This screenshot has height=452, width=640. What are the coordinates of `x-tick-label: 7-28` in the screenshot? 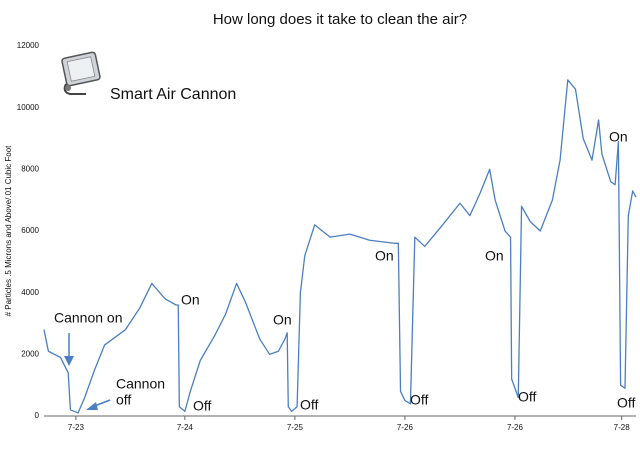 It's located at (622, 427).